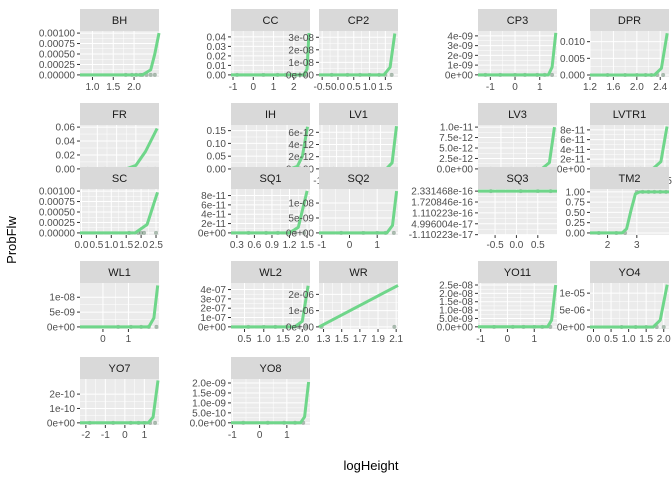 The height and width of the screenshot is (480, 672). I want to click on y-tick-label: 1e-06, so click(301, 311).